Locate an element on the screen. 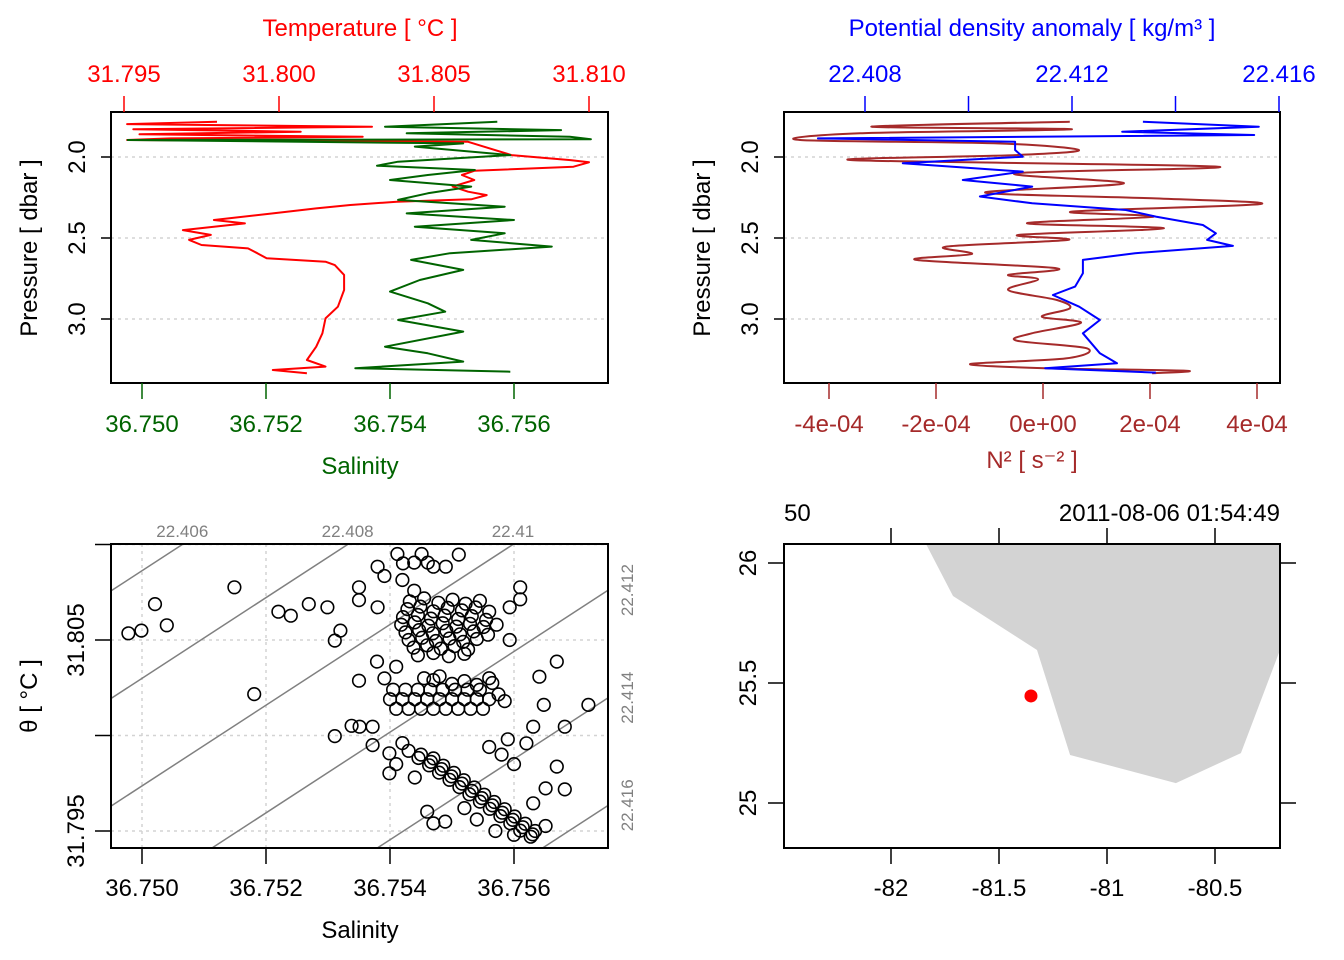 Image resolution: width=1344 pixels, height=960 pixels. x-tick-label: 36.750 is located at coordinates (141, 888).